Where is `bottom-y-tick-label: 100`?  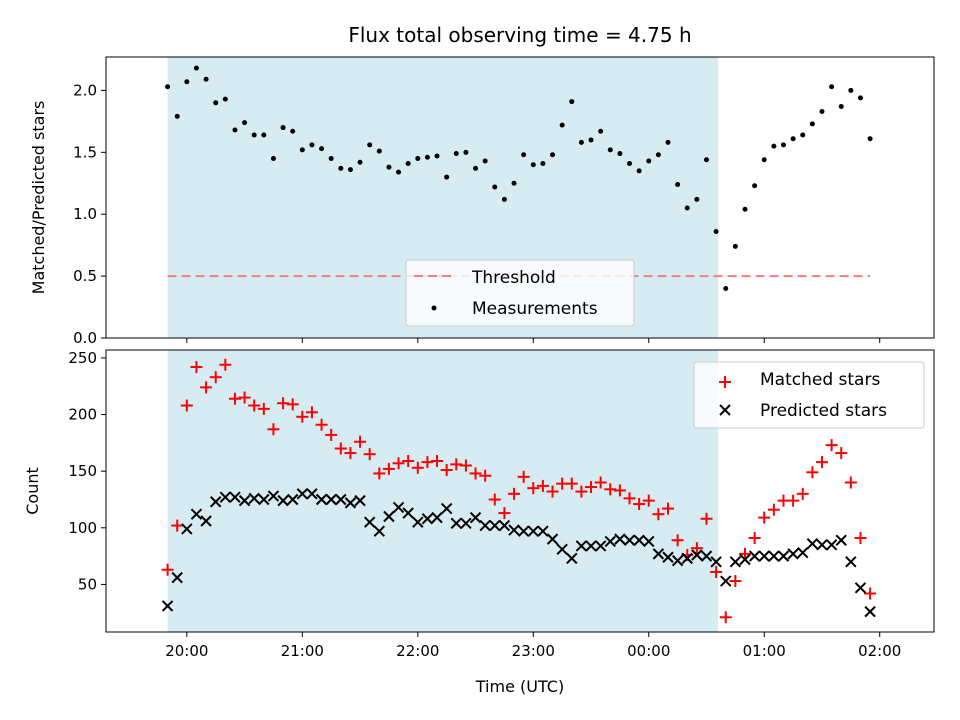
bottom-y-tick-label: 100 is located at coordinates (82, 528).